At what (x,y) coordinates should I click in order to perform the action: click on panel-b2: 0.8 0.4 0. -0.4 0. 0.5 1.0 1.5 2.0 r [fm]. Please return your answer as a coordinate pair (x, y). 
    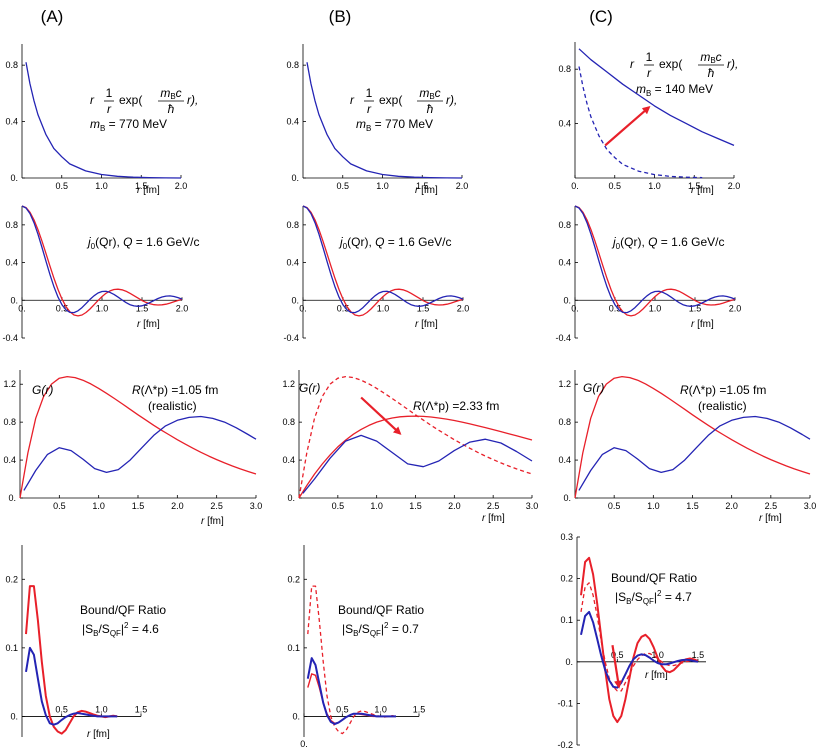
    Looking at the image, I should click on (376, 274).